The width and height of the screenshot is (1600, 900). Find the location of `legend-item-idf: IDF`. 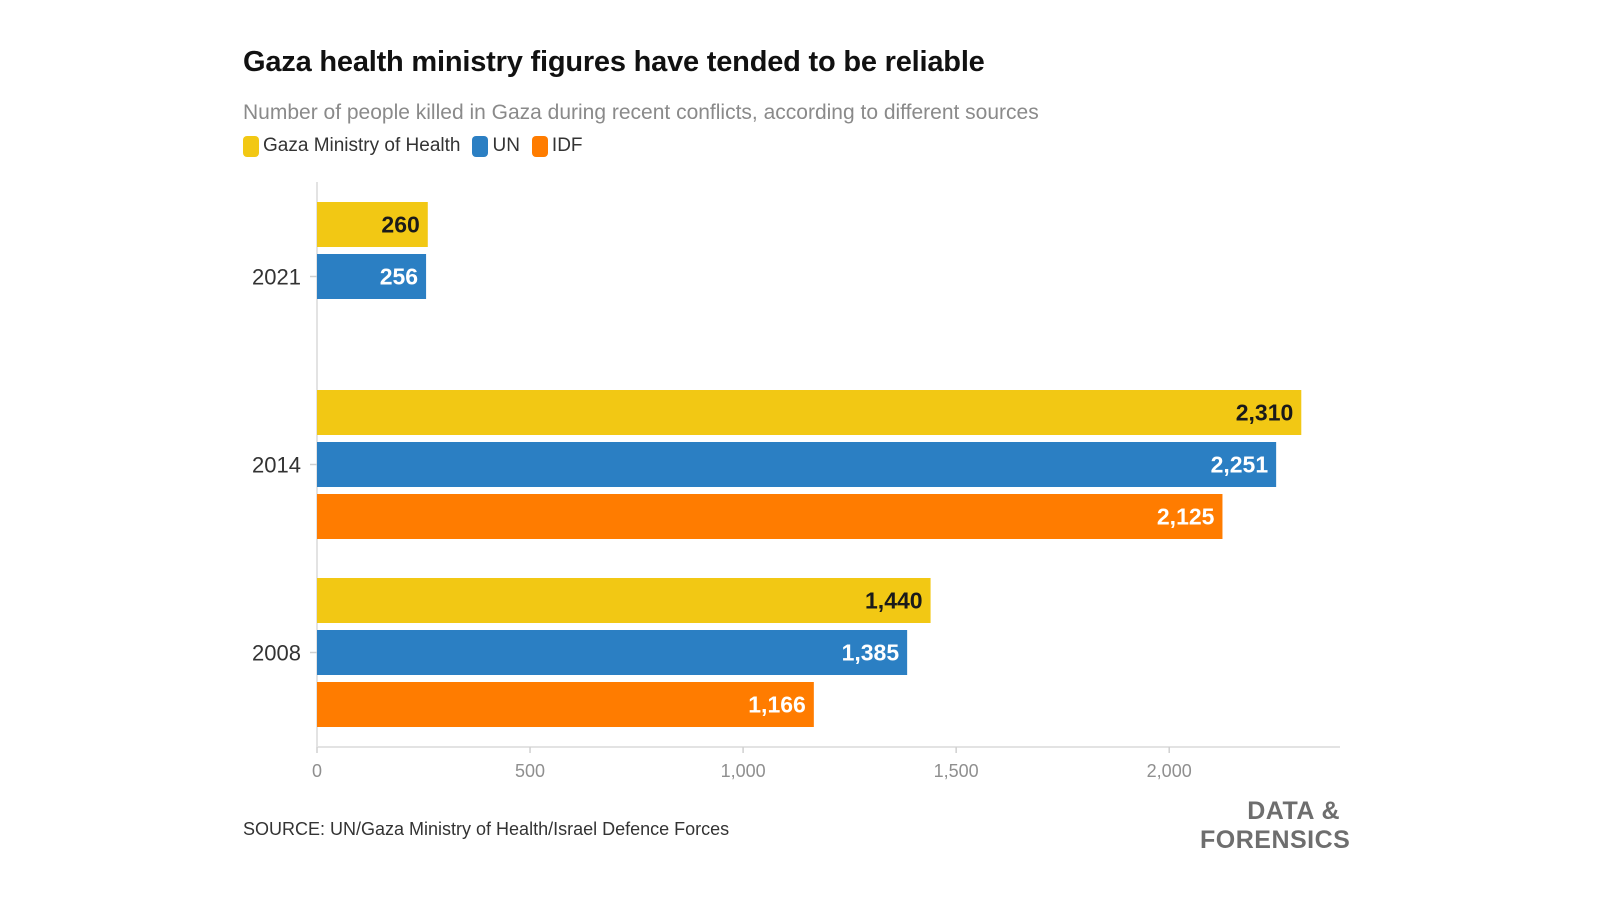

legend-item-idf: IDF is located at coordinates (557, 146).